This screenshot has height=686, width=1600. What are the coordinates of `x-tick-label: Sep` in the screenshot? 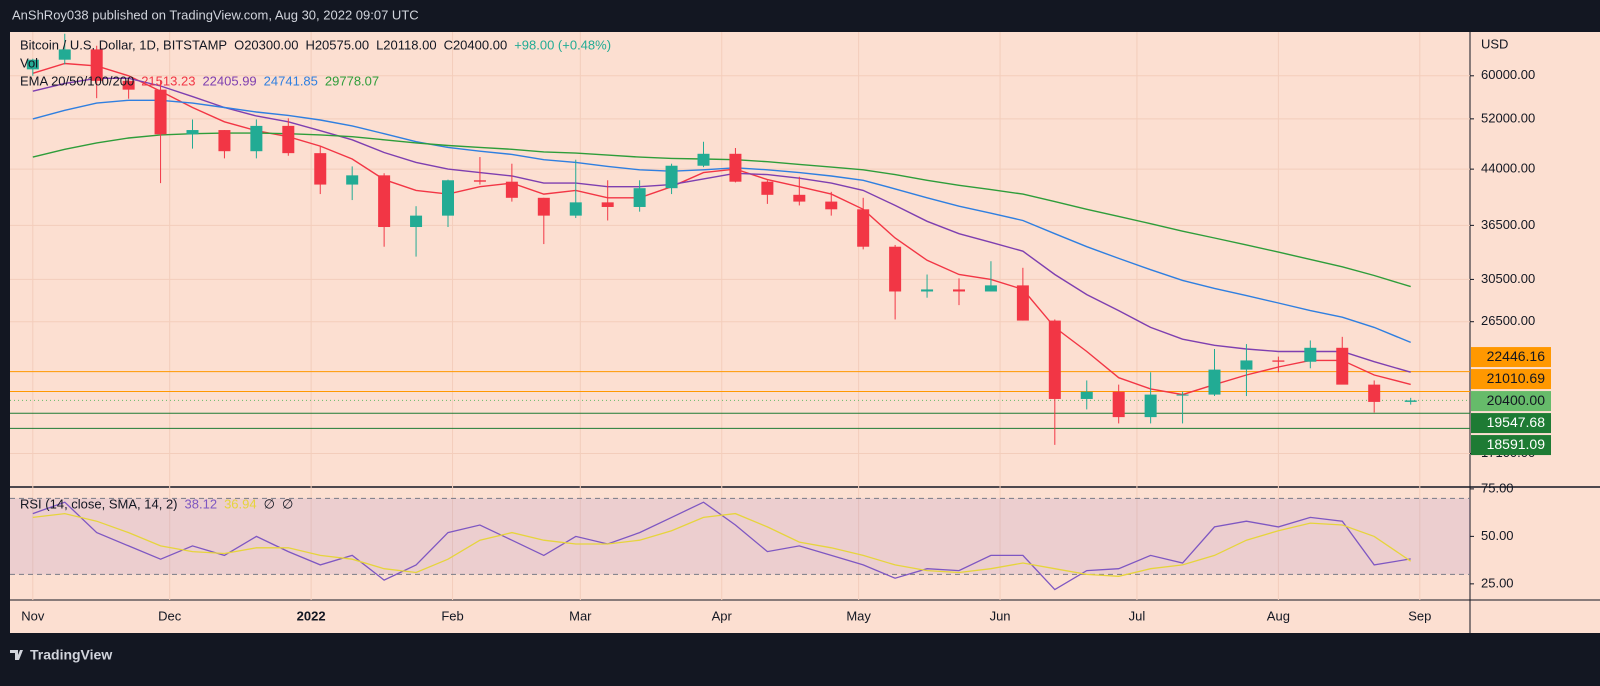 It's located at (1419, 615).